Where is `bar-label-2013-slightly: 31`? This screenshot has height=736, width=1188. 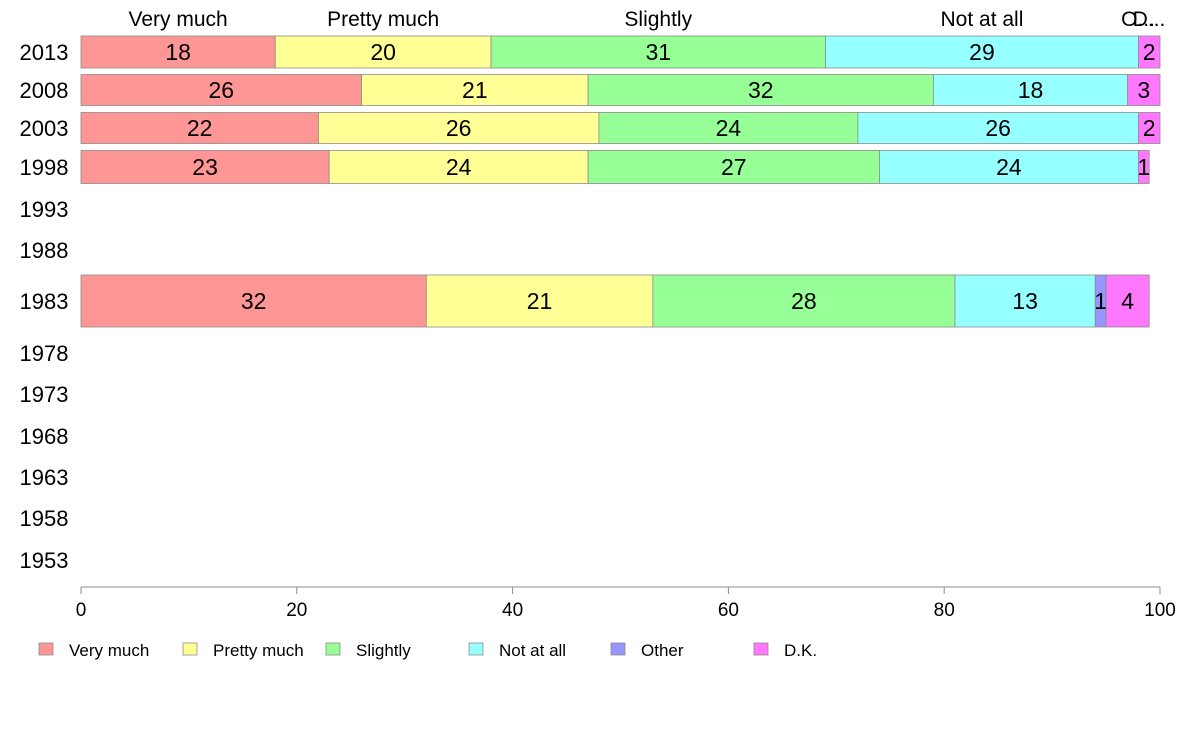 bar-label-2013-slightly: 31 is located at coordinates (658, 52).